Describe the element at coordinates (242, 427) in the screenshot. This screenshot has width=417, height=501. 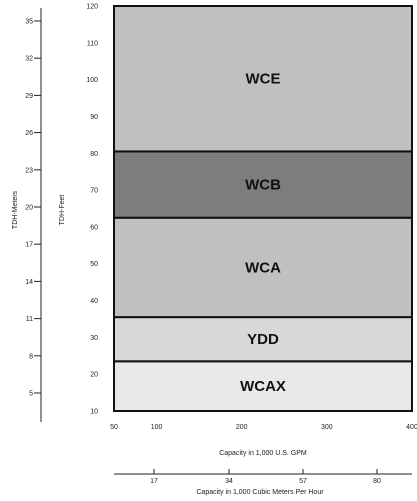
I see `x-gpm-tick-label: 200` at that location.